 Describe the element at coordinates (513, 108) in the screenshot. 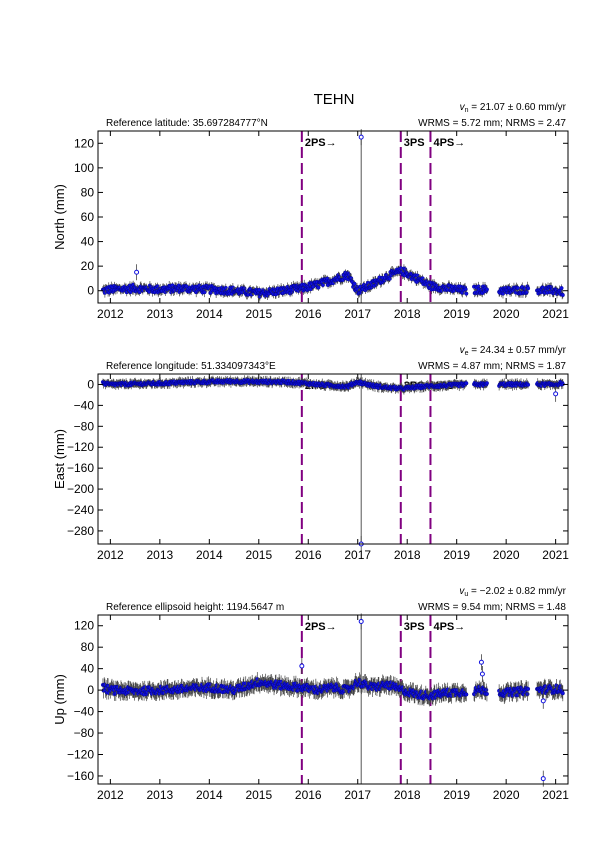

I see `velocity-label: vn = 21.07 ± 0.60 mm/yr` at that location.